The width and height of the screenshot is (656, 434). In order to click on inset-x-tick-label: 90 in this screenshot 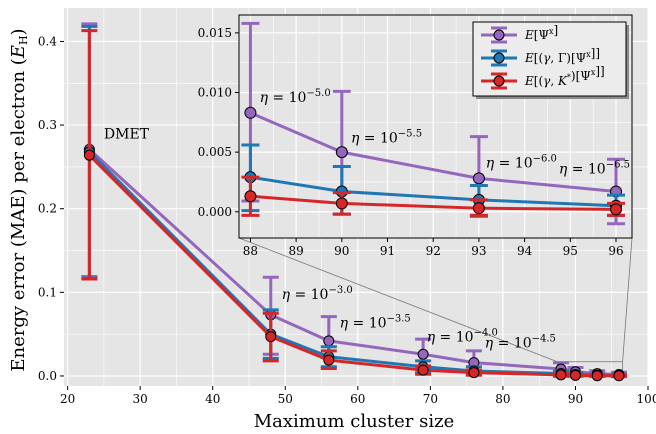, I will do `click(341, 251)`.